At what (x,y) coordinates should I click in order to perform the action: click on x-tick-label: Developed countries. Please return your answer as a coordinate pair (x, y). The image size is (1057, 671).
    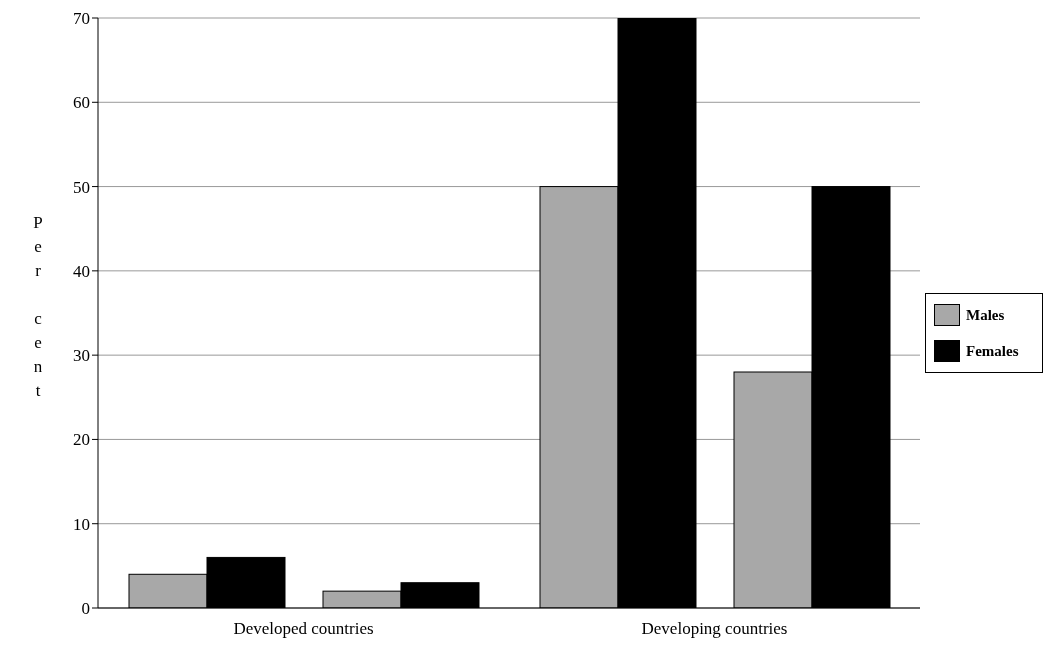
    Looking at the image, I should click on (303, 628).